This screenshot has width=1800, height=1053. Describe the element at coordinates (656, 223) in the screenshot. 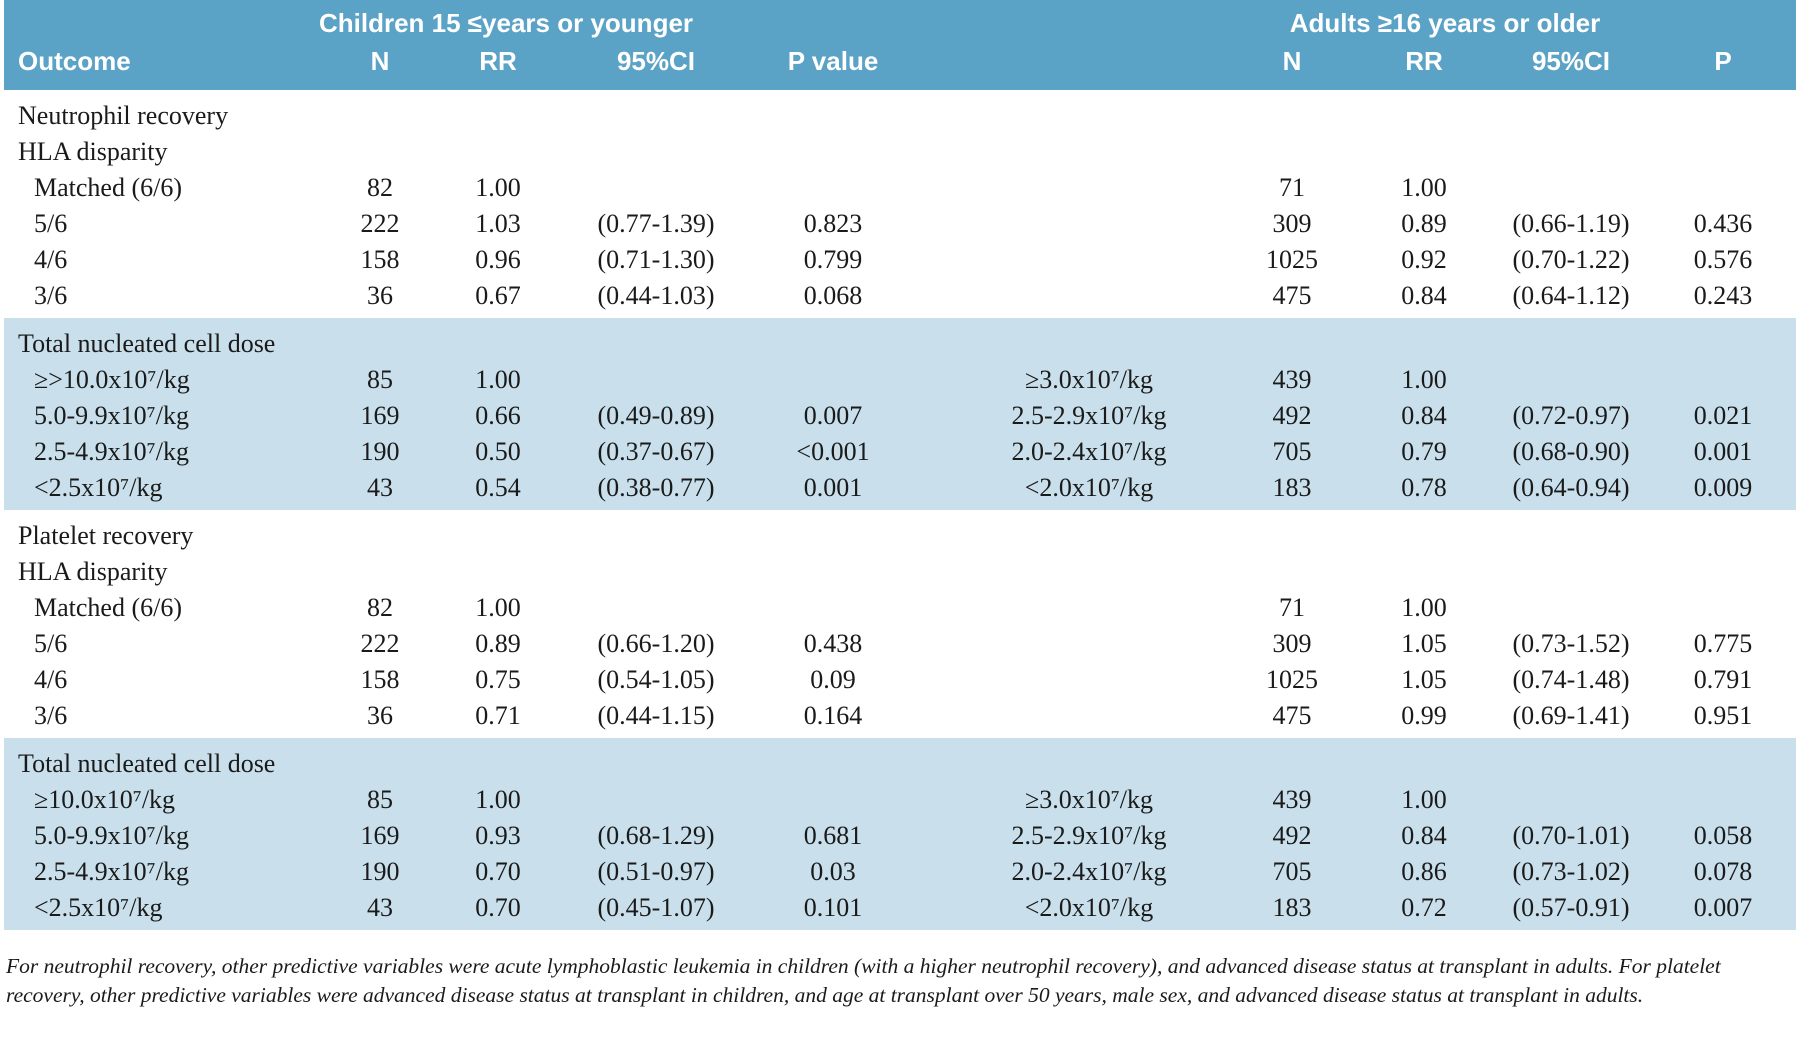

I see `table-cell: (0.77-1.39)` at that location.